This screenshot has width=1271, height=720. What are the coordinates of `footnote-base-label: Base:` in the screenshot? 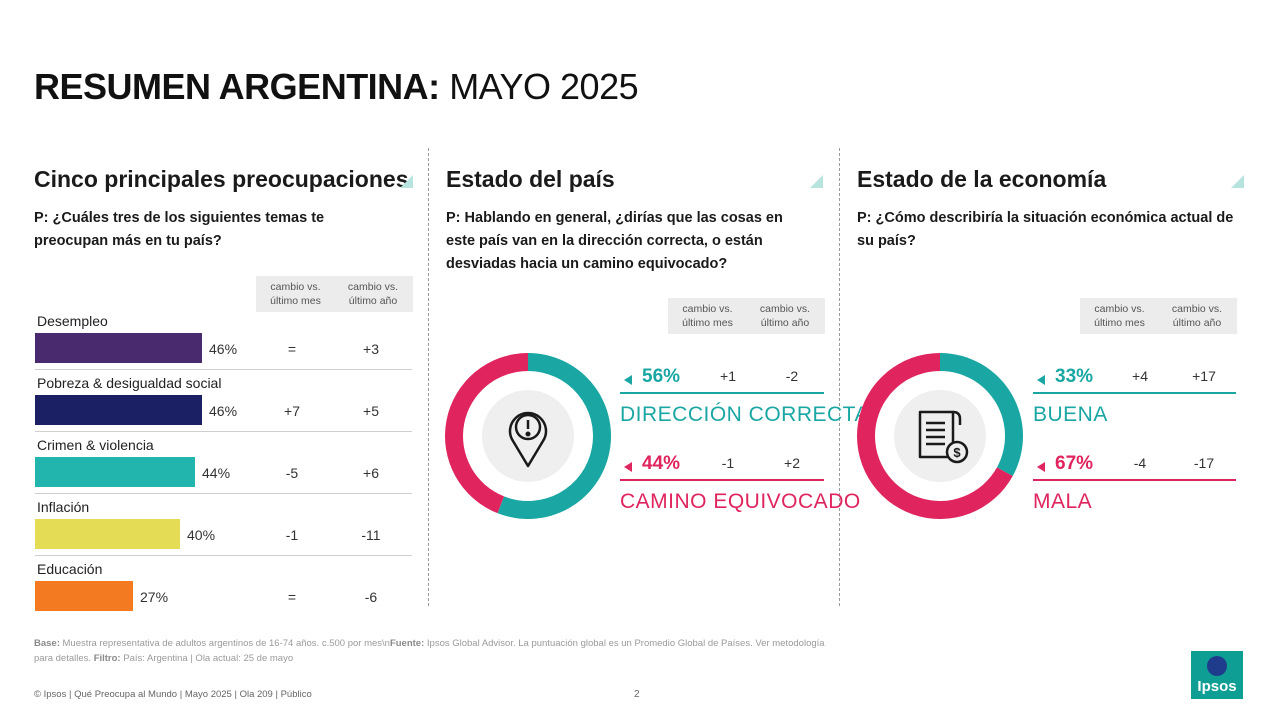 It's located at (47, 643).